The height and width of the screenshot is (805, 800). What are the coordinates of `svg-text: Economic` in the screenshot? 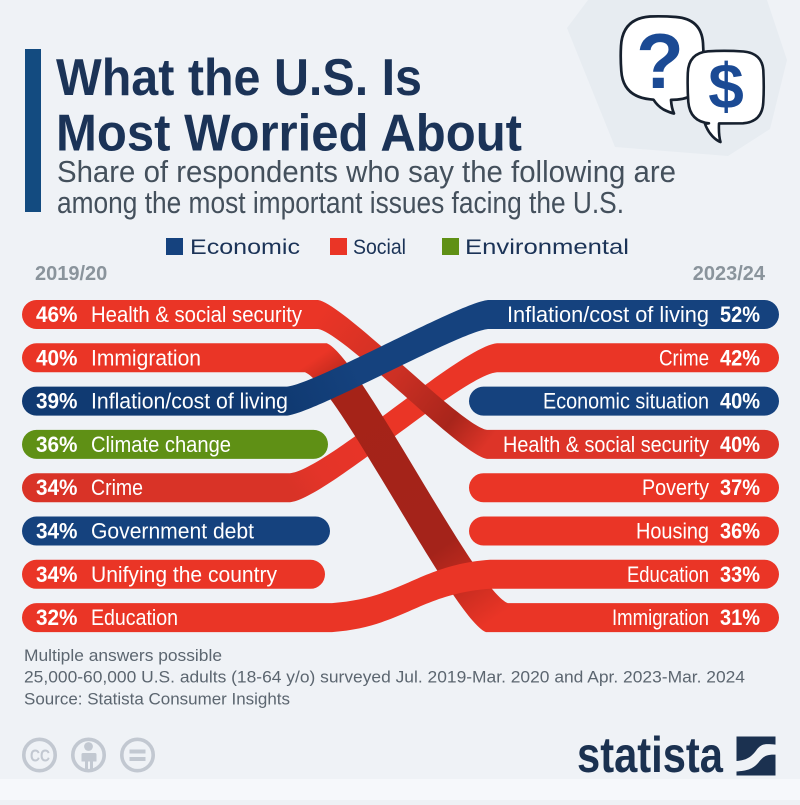 It's located at (245, 247).